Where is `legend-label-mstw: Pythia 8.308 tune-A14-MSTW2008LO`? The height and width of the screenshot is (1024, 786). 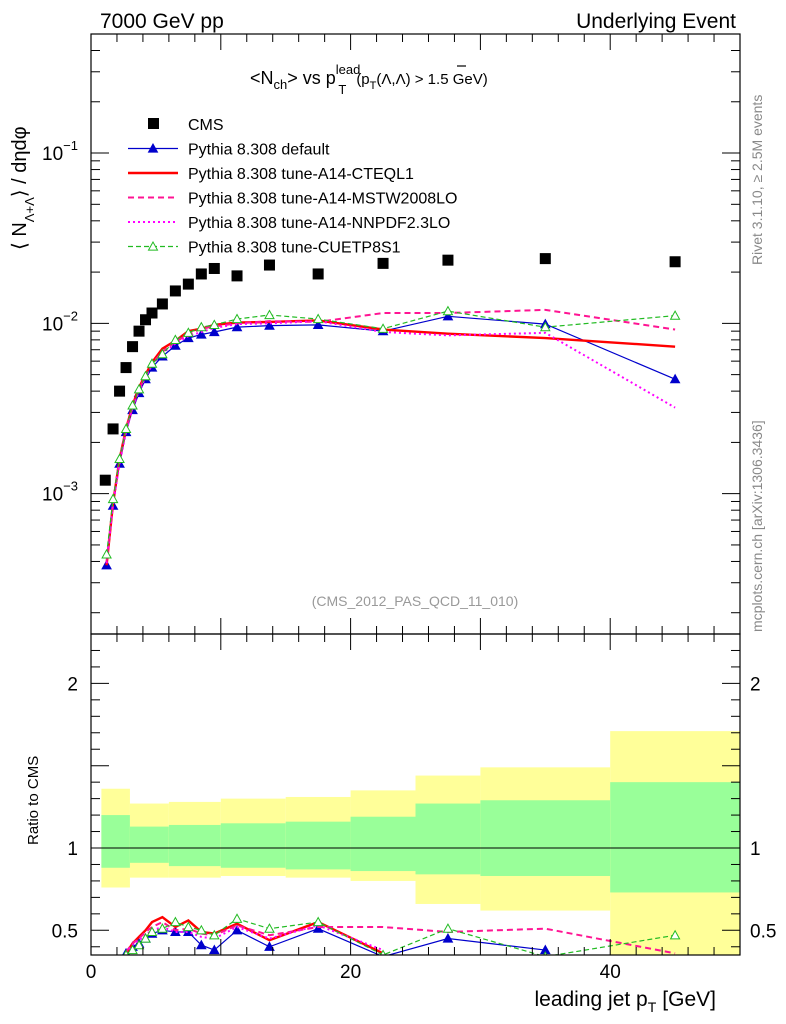 legend-label-mstw: Pythia 8.308 tune-A14-MSTW2008LO is located at coordinates (322, 199).